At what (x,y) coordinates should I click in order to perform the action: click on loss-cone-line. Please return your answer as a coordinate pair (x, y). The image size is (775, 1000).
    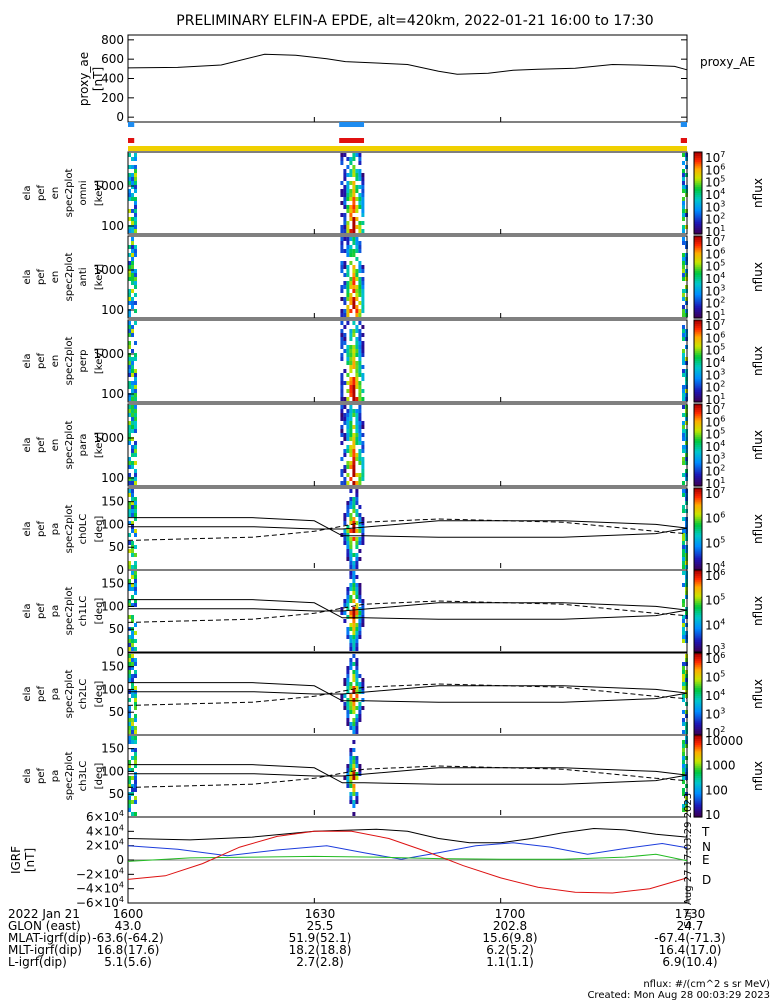
    Looking at the image, I should click on (408, 609).